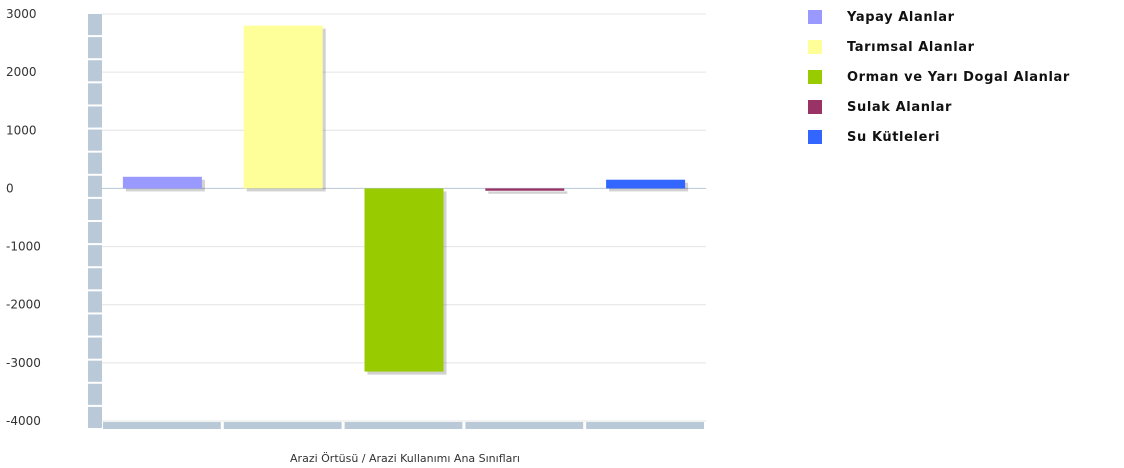  Describe the element at coordinates (21, 72) in the screenshot. I see `y-tick-label: 2000` at that location.